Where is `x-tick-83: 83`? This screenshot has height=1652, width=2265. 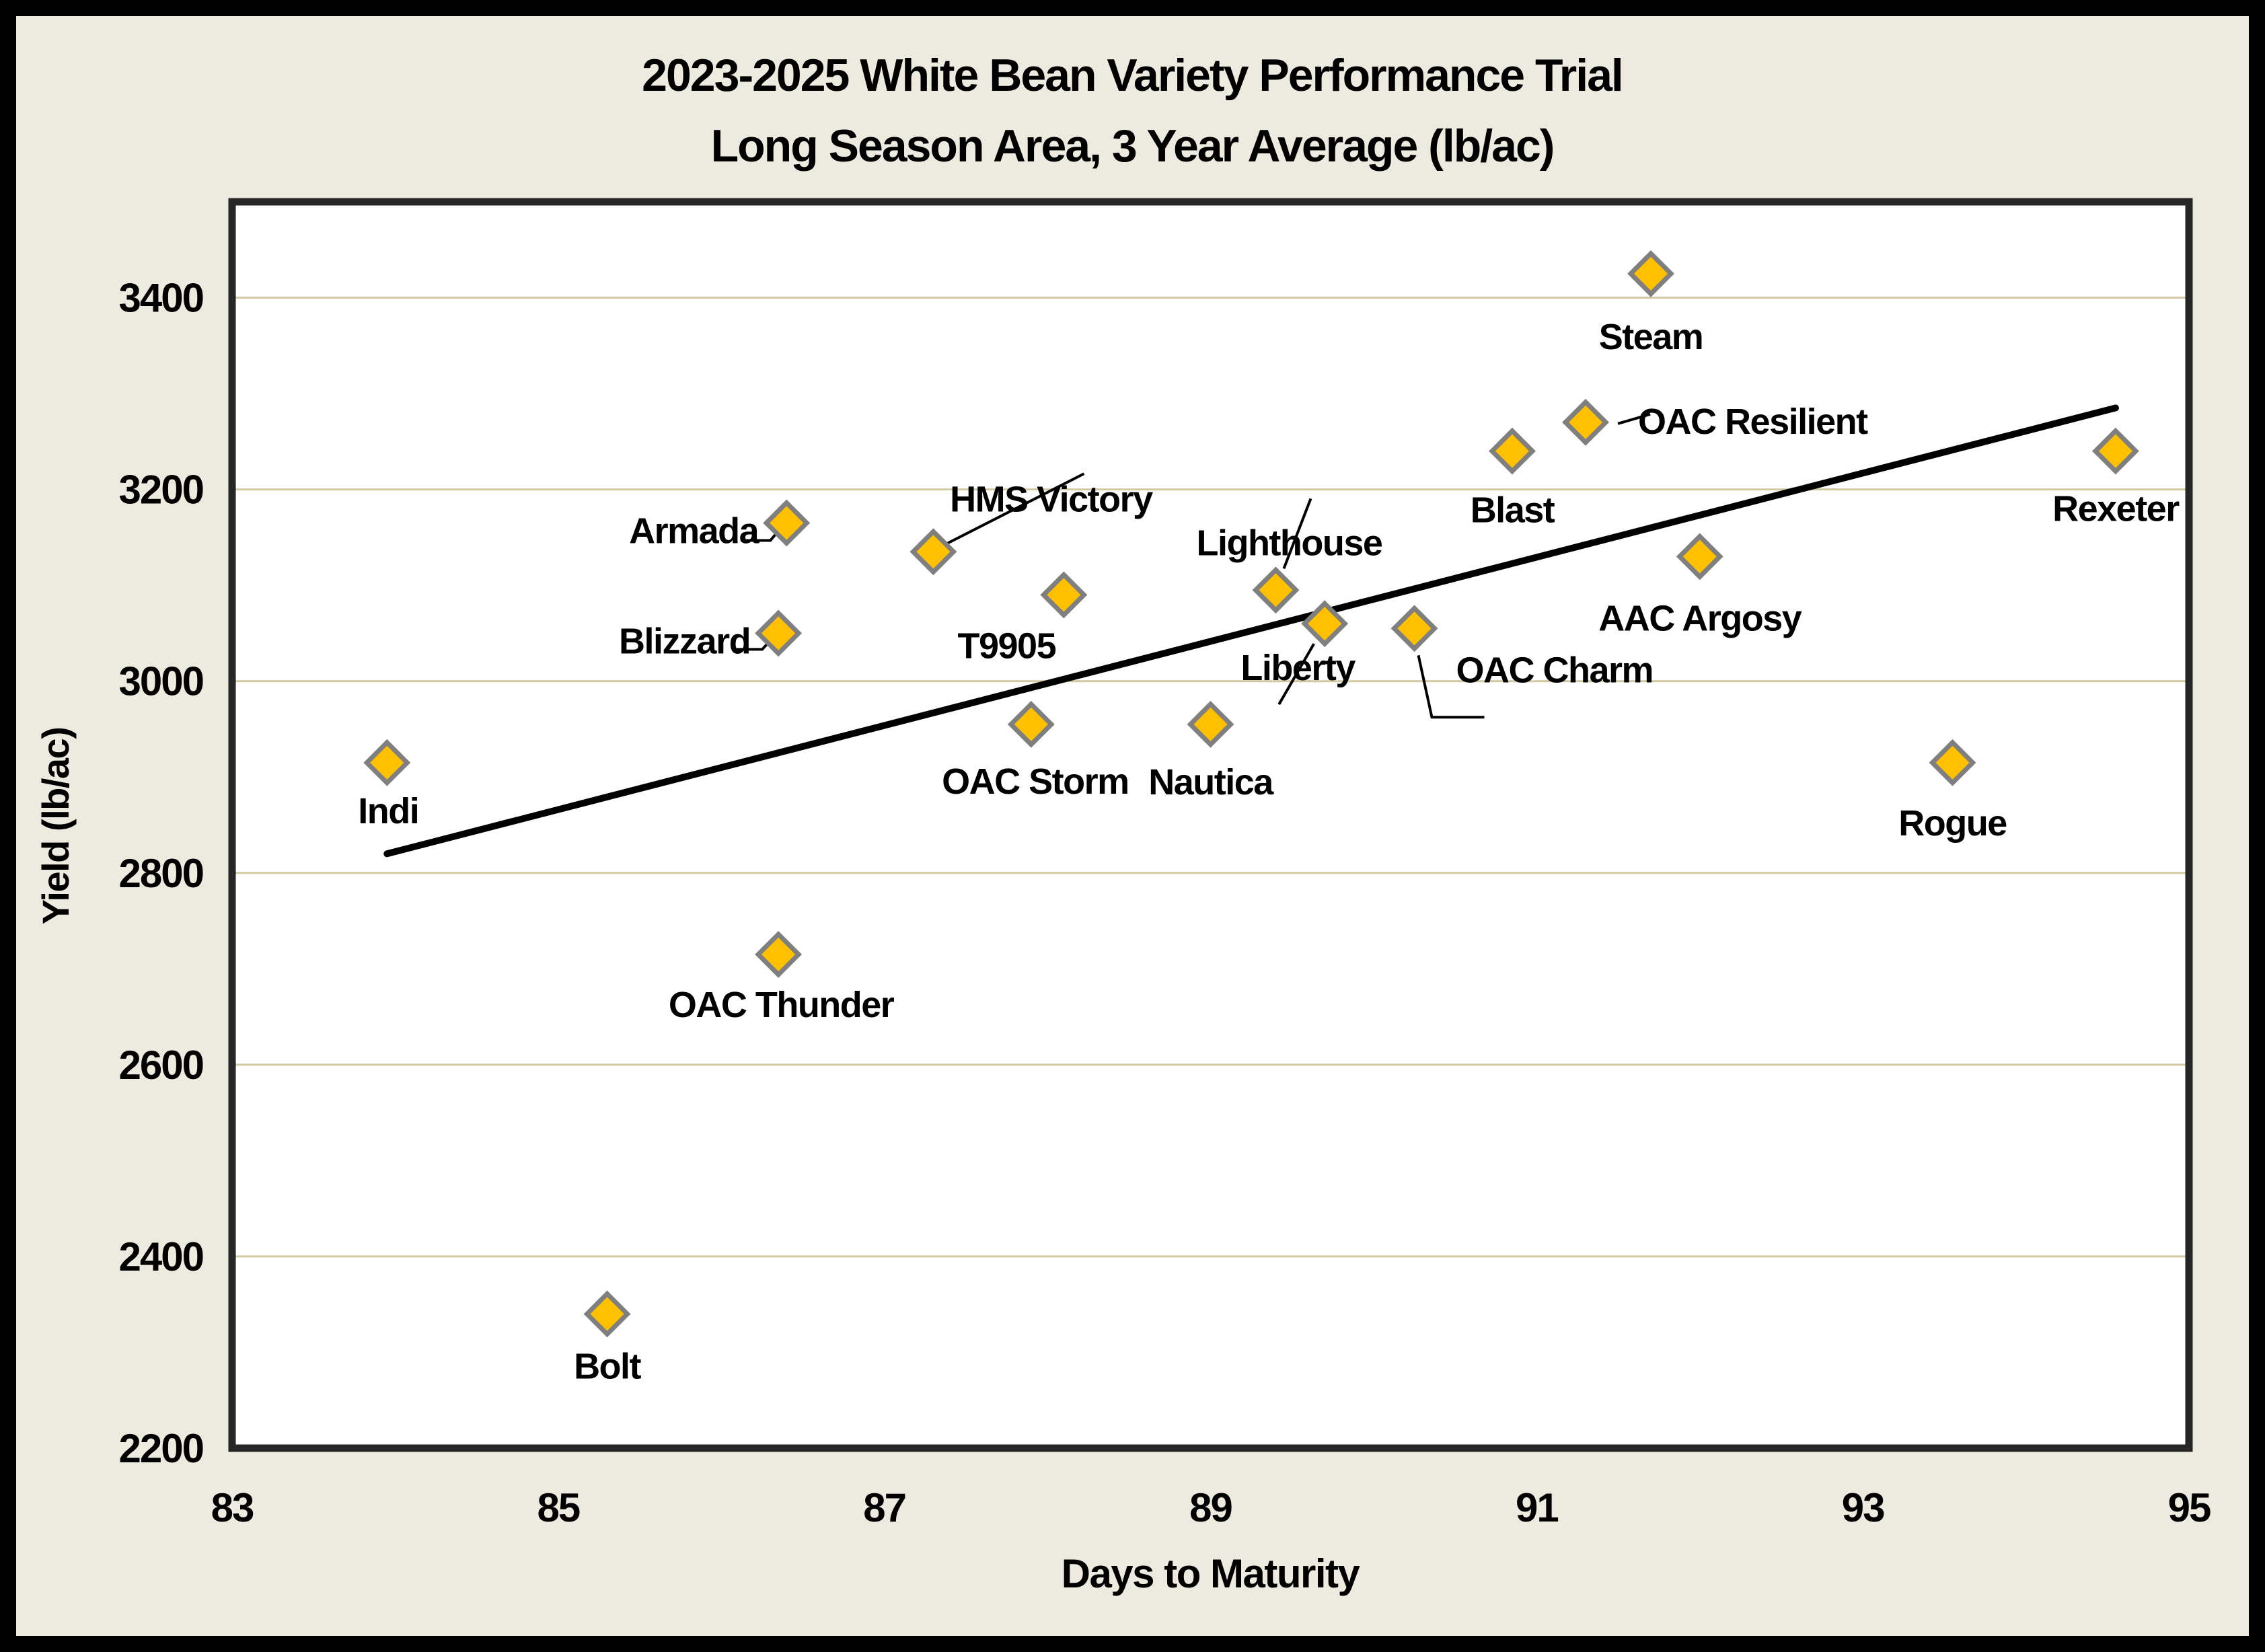 x-tick-83: 83 is located at coordinates (232, 1507).